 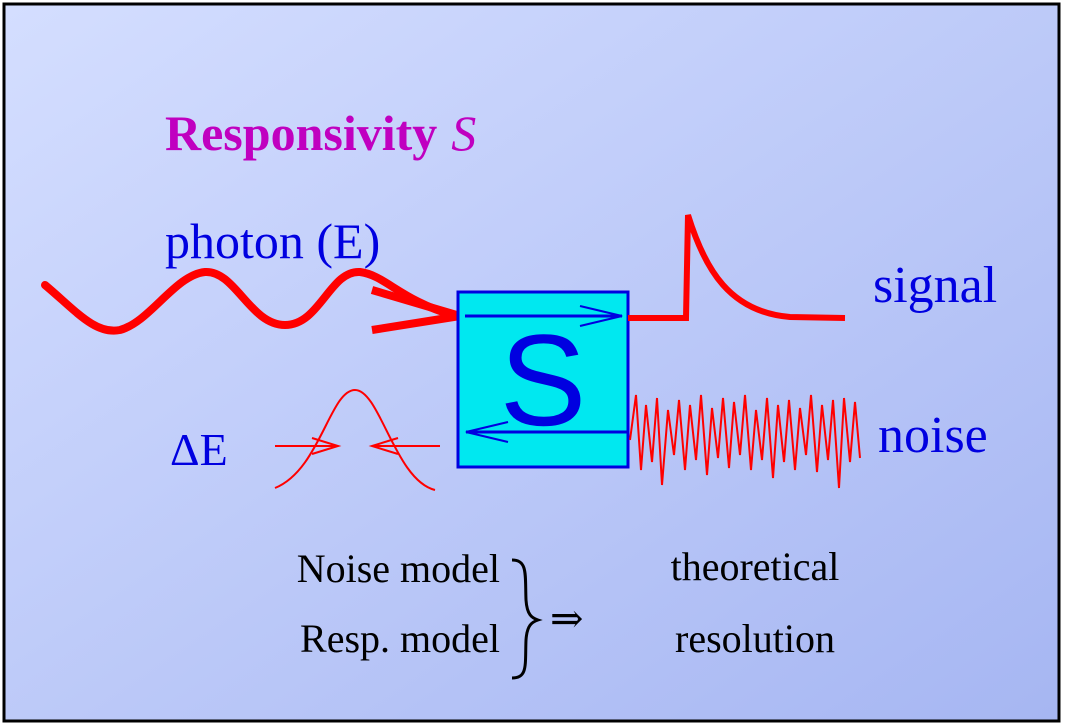 I want to click on title-text: Responsivity, so click(x=301, y=133).